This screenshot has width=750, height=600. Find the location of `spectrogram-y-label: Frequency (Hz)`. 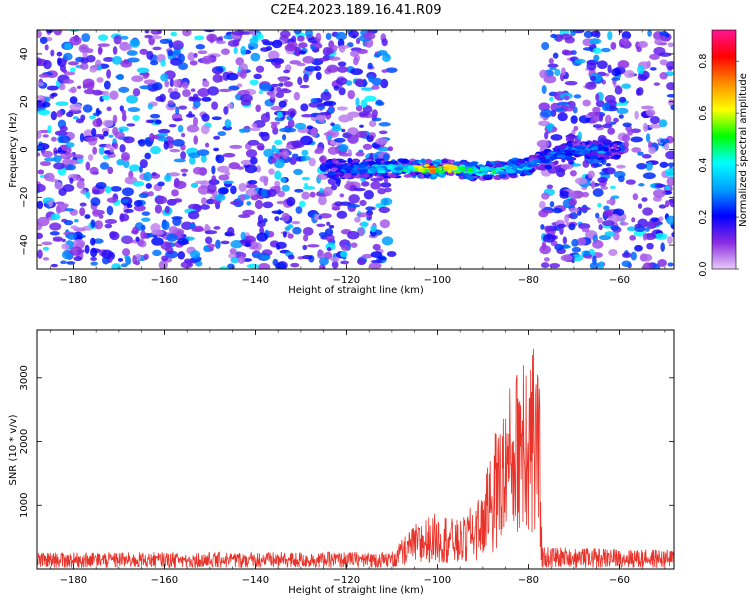

spectrogram-y-label: Frequency (Hz) is located at coordinates (13, 150).